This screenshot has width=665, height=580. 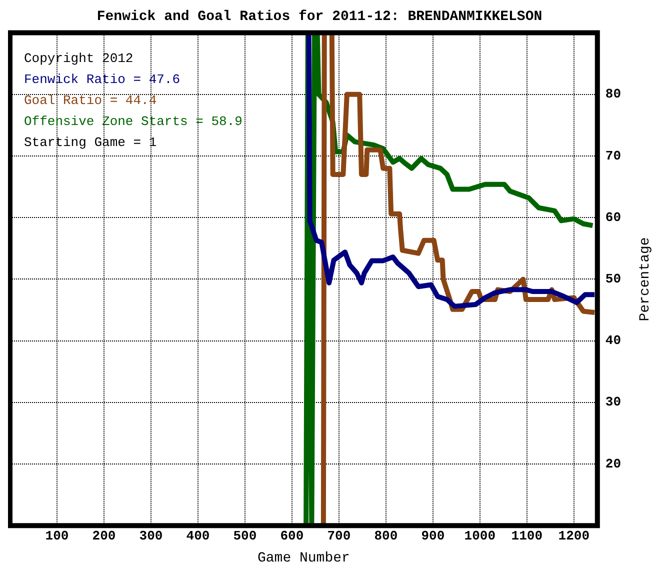 What do you see at coordinates (613, 94) in the screenshot?
I see `y-tick-label: 80` at bounding box center [613, 94].